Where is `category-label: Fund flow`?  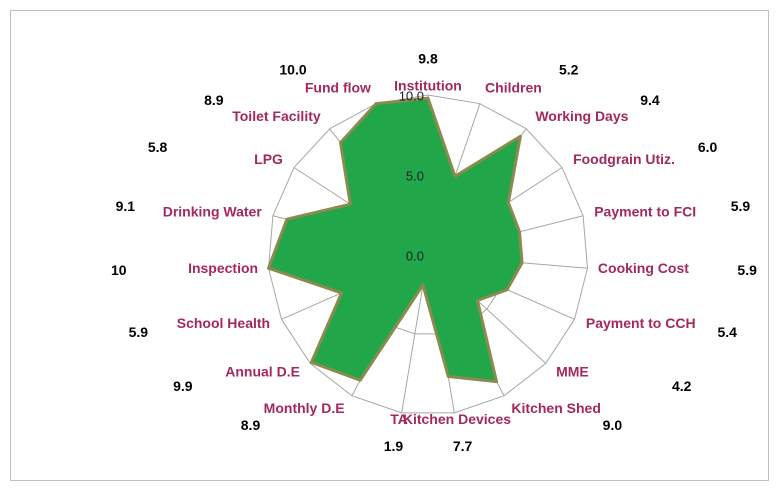
category-label: Fund flow is located at coordinates (338, 88).